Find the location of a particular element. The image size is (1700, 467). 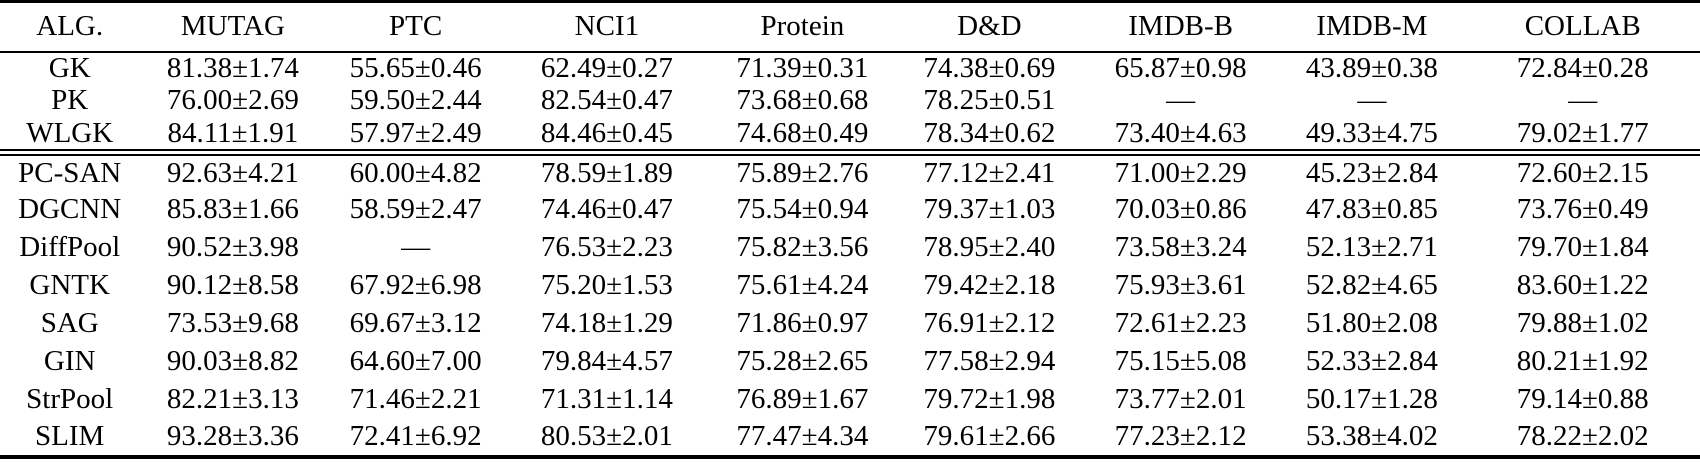

score-cell-pk-nci1: 82.54±0.47 is located at coordinates (606, 100).